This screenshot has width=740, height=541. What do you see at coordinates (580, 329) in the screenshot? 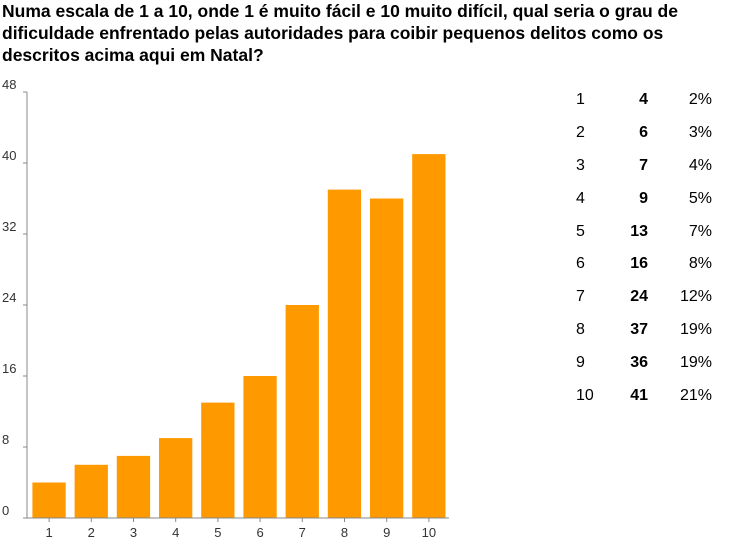
I see `summary-label: 8` at bounding box center [580, 329].